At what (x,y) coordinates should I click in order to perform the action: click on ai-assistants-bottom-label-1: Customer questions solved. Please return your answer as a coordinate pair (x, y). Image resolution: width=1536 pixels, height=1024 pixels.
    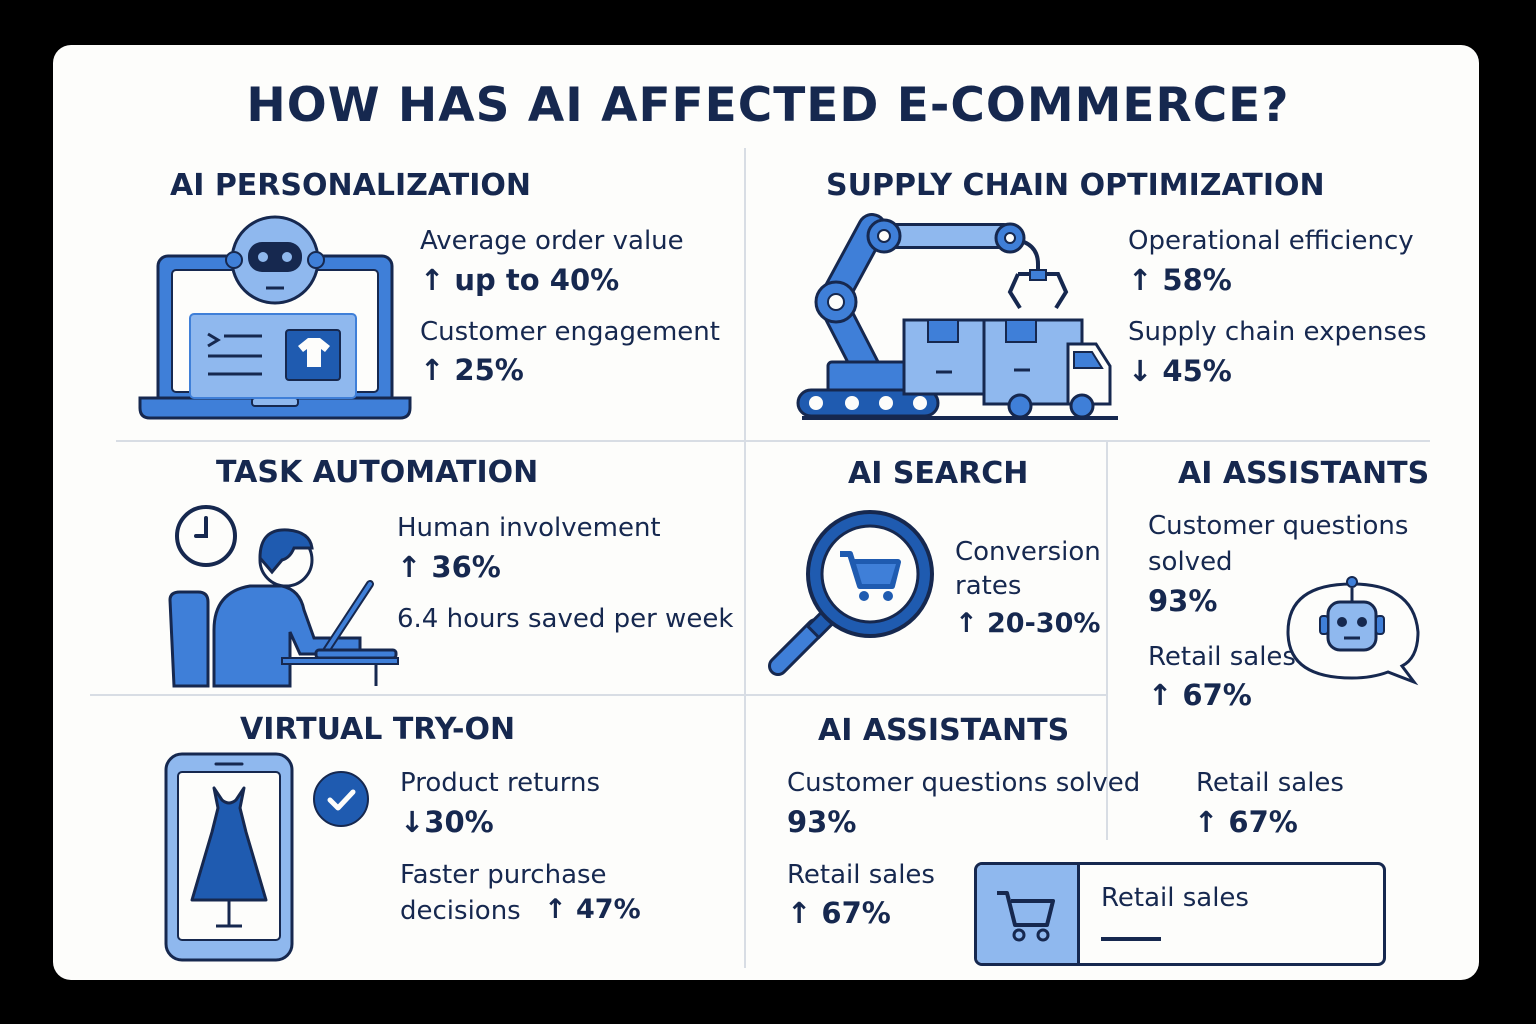
    Looking at the image, I should click on (964, 783).